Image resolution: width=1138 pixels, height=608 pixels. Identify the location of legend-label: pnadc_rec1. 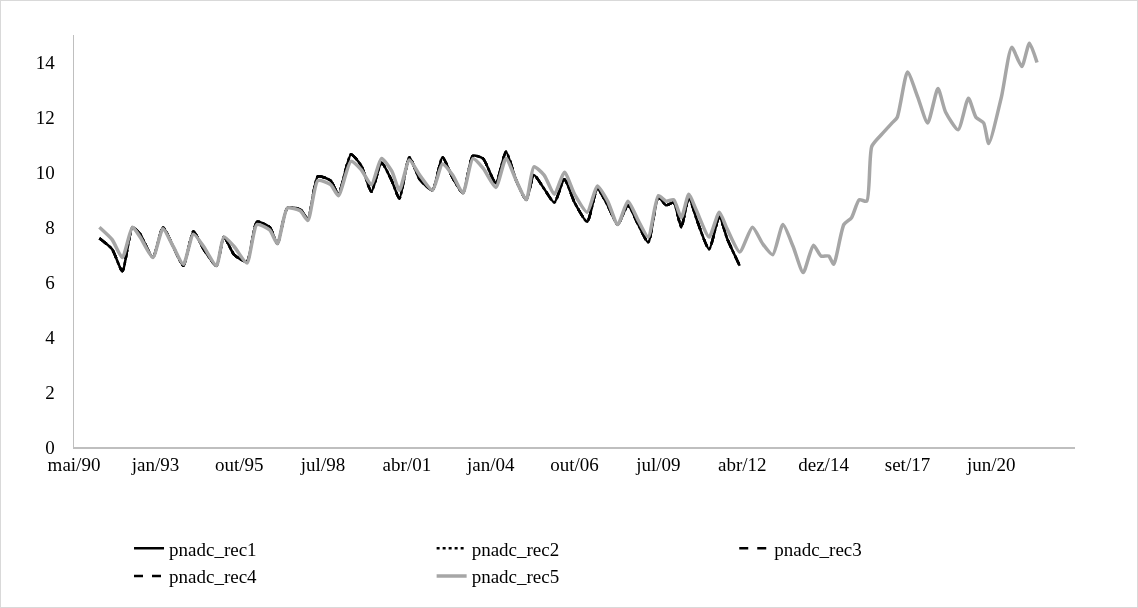
(213, 549).